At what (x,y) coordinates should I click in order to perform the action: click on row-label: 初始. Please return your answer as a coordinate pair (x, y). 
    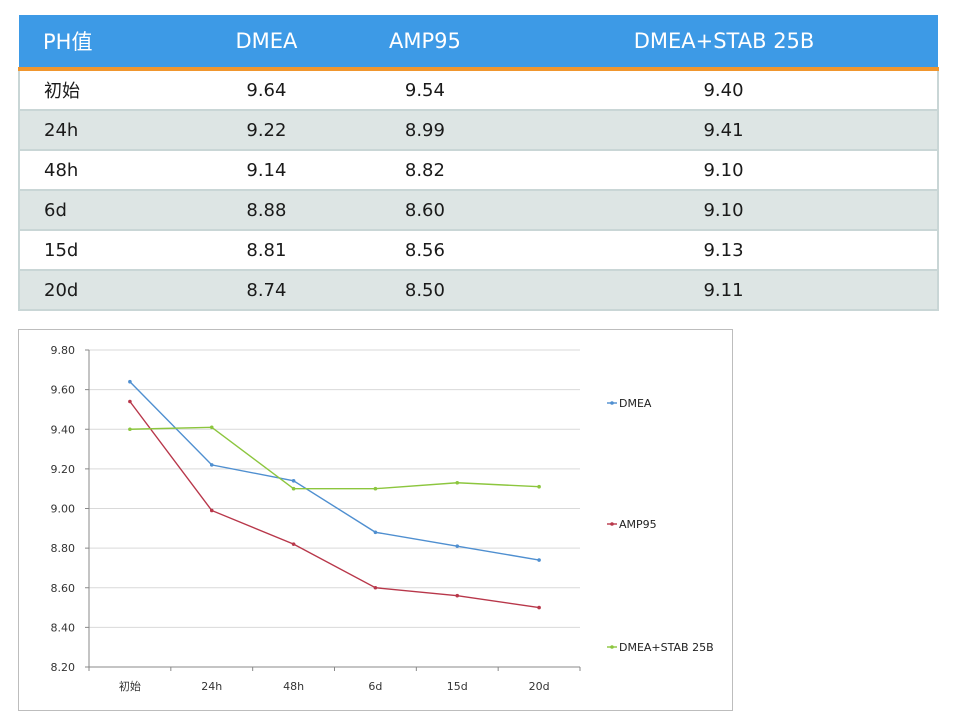
    Looking at the image, I should click on (105, 90).